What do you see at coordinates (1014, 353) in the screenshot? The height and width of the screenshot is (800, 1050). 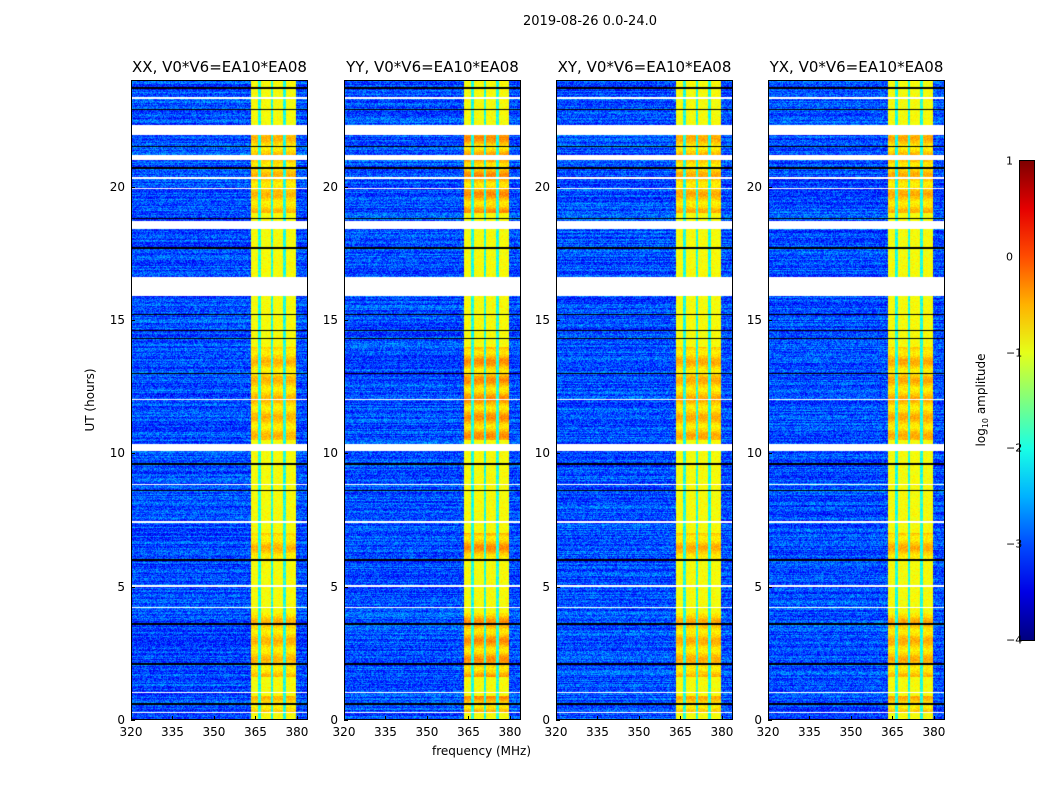 I see `colorbar-tick-label: −1` at bounding box center [1014, 353].